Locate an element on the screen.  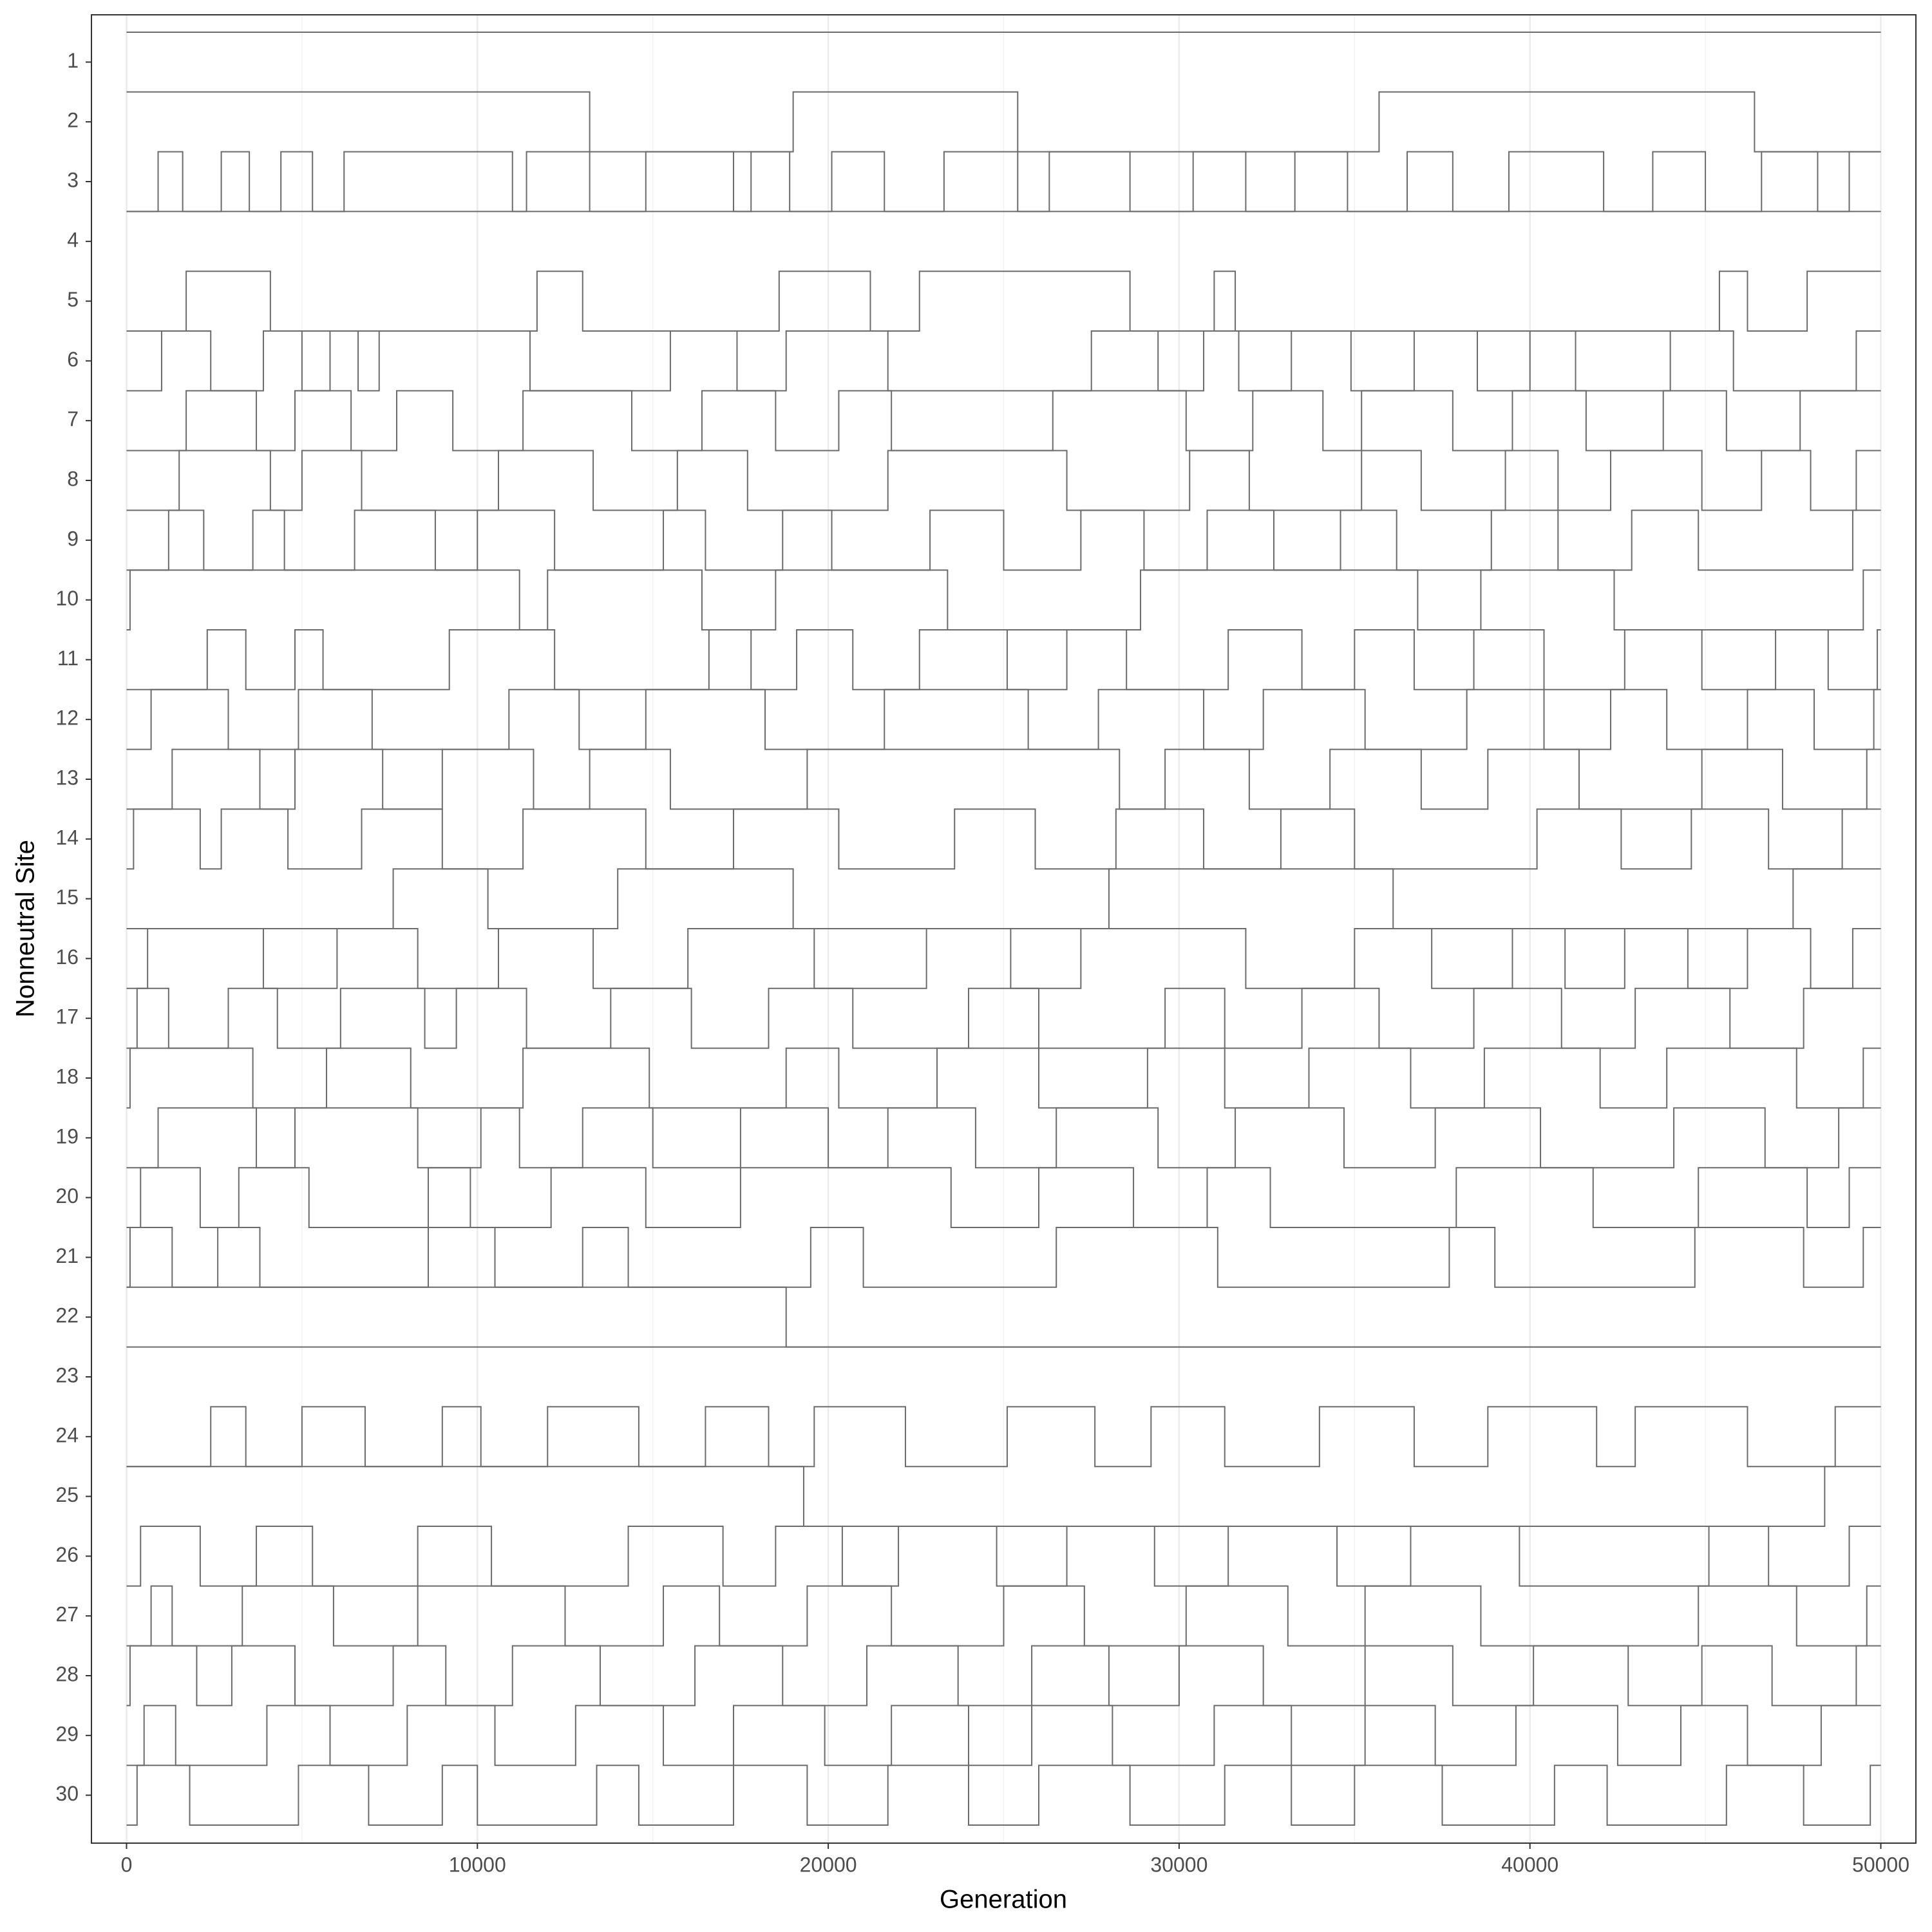
x-tick-label: 10000 is located at coordinates (478, 1865).